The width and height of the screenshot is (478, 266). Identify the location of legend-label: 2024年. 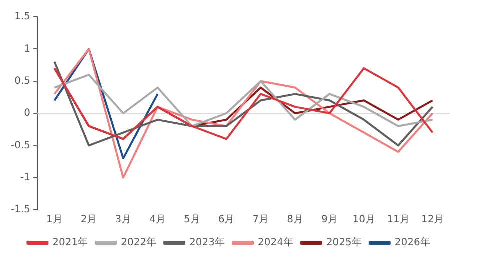
(276, 242).